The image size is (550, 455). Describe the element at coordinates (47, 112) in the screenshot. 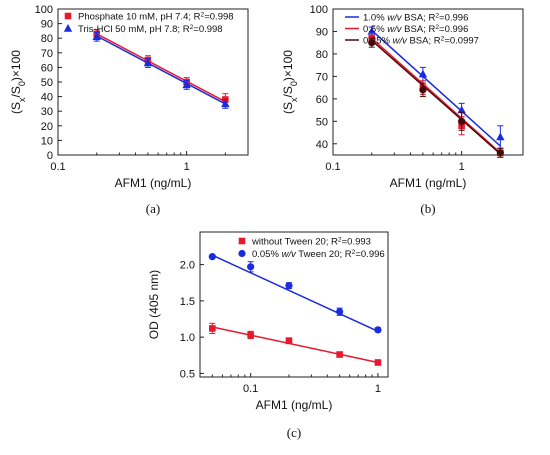

I see `y-tick-label: 30` at that location.